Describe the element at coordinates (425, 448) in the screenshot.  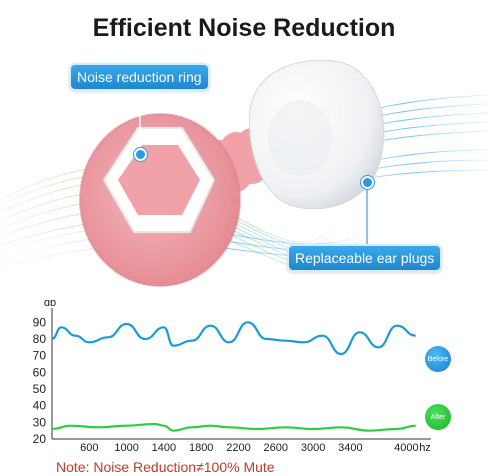
I see `x-axis-unit: hz` at that location.